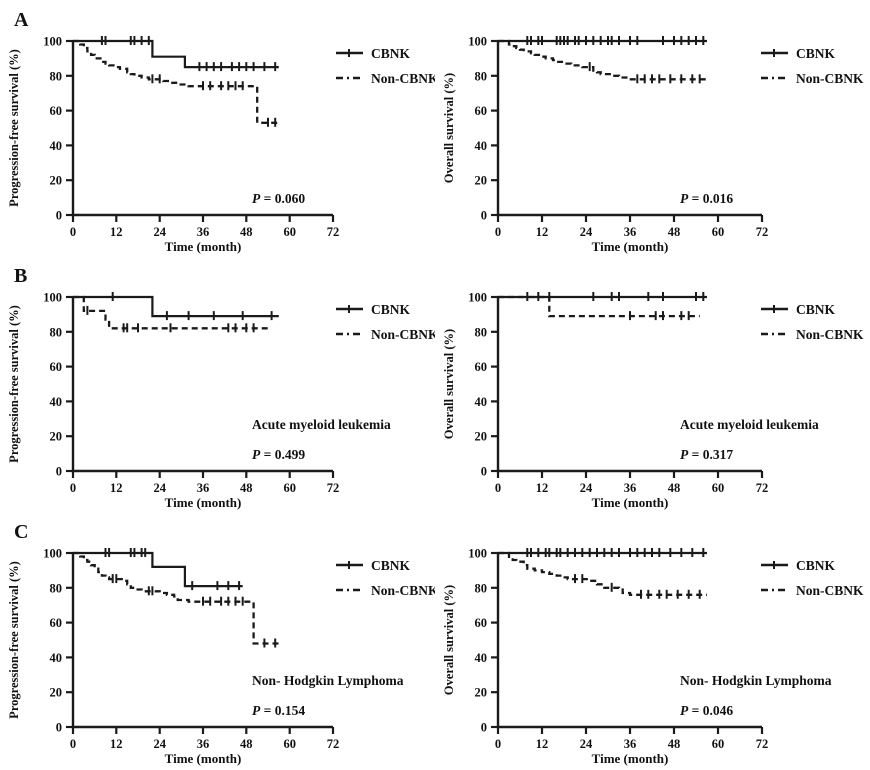 Image resolution: width=870 pixels, height=770 pixels. What do you see at coordinates (481, 181) in the screenshot?
I see `svg-text: 20` at bounding box center [481, 181].